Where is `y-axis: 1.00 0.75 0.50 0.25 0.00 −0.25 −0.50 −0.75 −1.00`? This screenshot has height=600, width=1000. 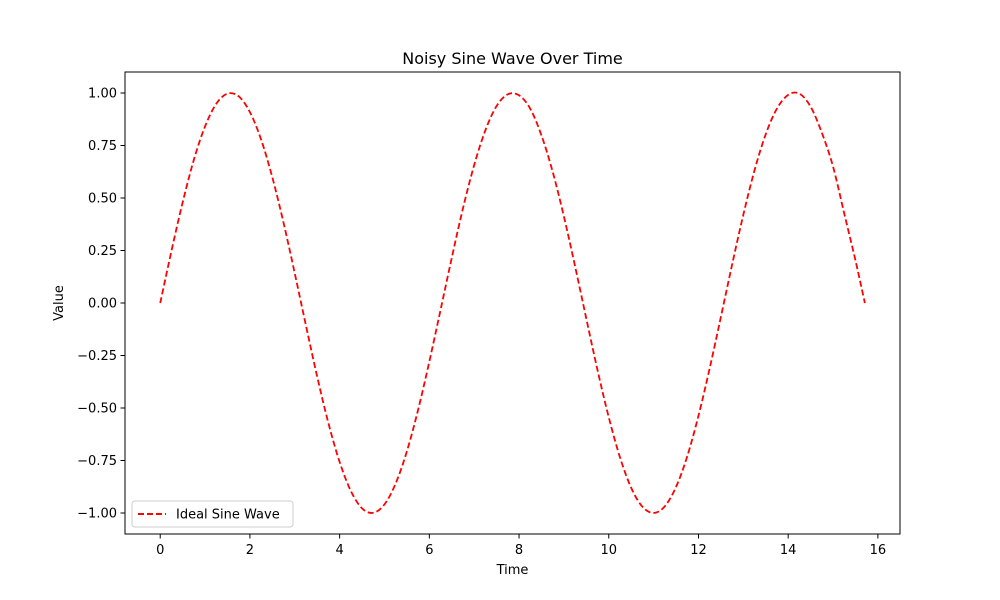 y-axis: 1.00 0.75 0.50 0.25 0.00 −0.25 −0.50 −0.75 −1.00 is located at coordinates (101, 304).